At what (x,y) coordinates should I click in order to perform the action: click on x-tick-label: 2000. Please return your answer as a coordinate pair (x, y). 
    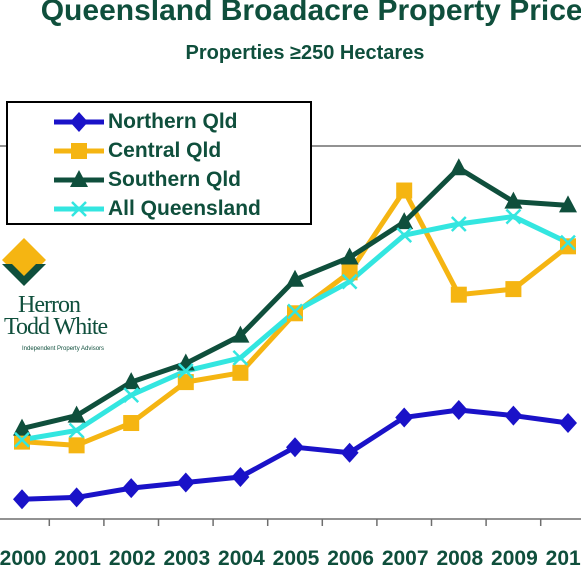
    Looking at the image, I should click on (23, 558).